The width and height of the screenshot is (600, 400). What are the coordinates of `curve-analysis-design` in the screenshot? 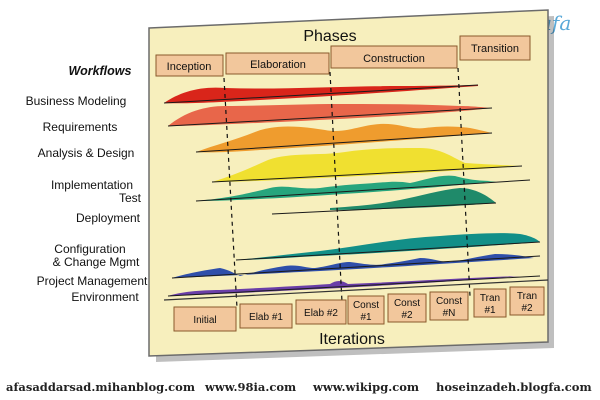 It's located at (344, 138).